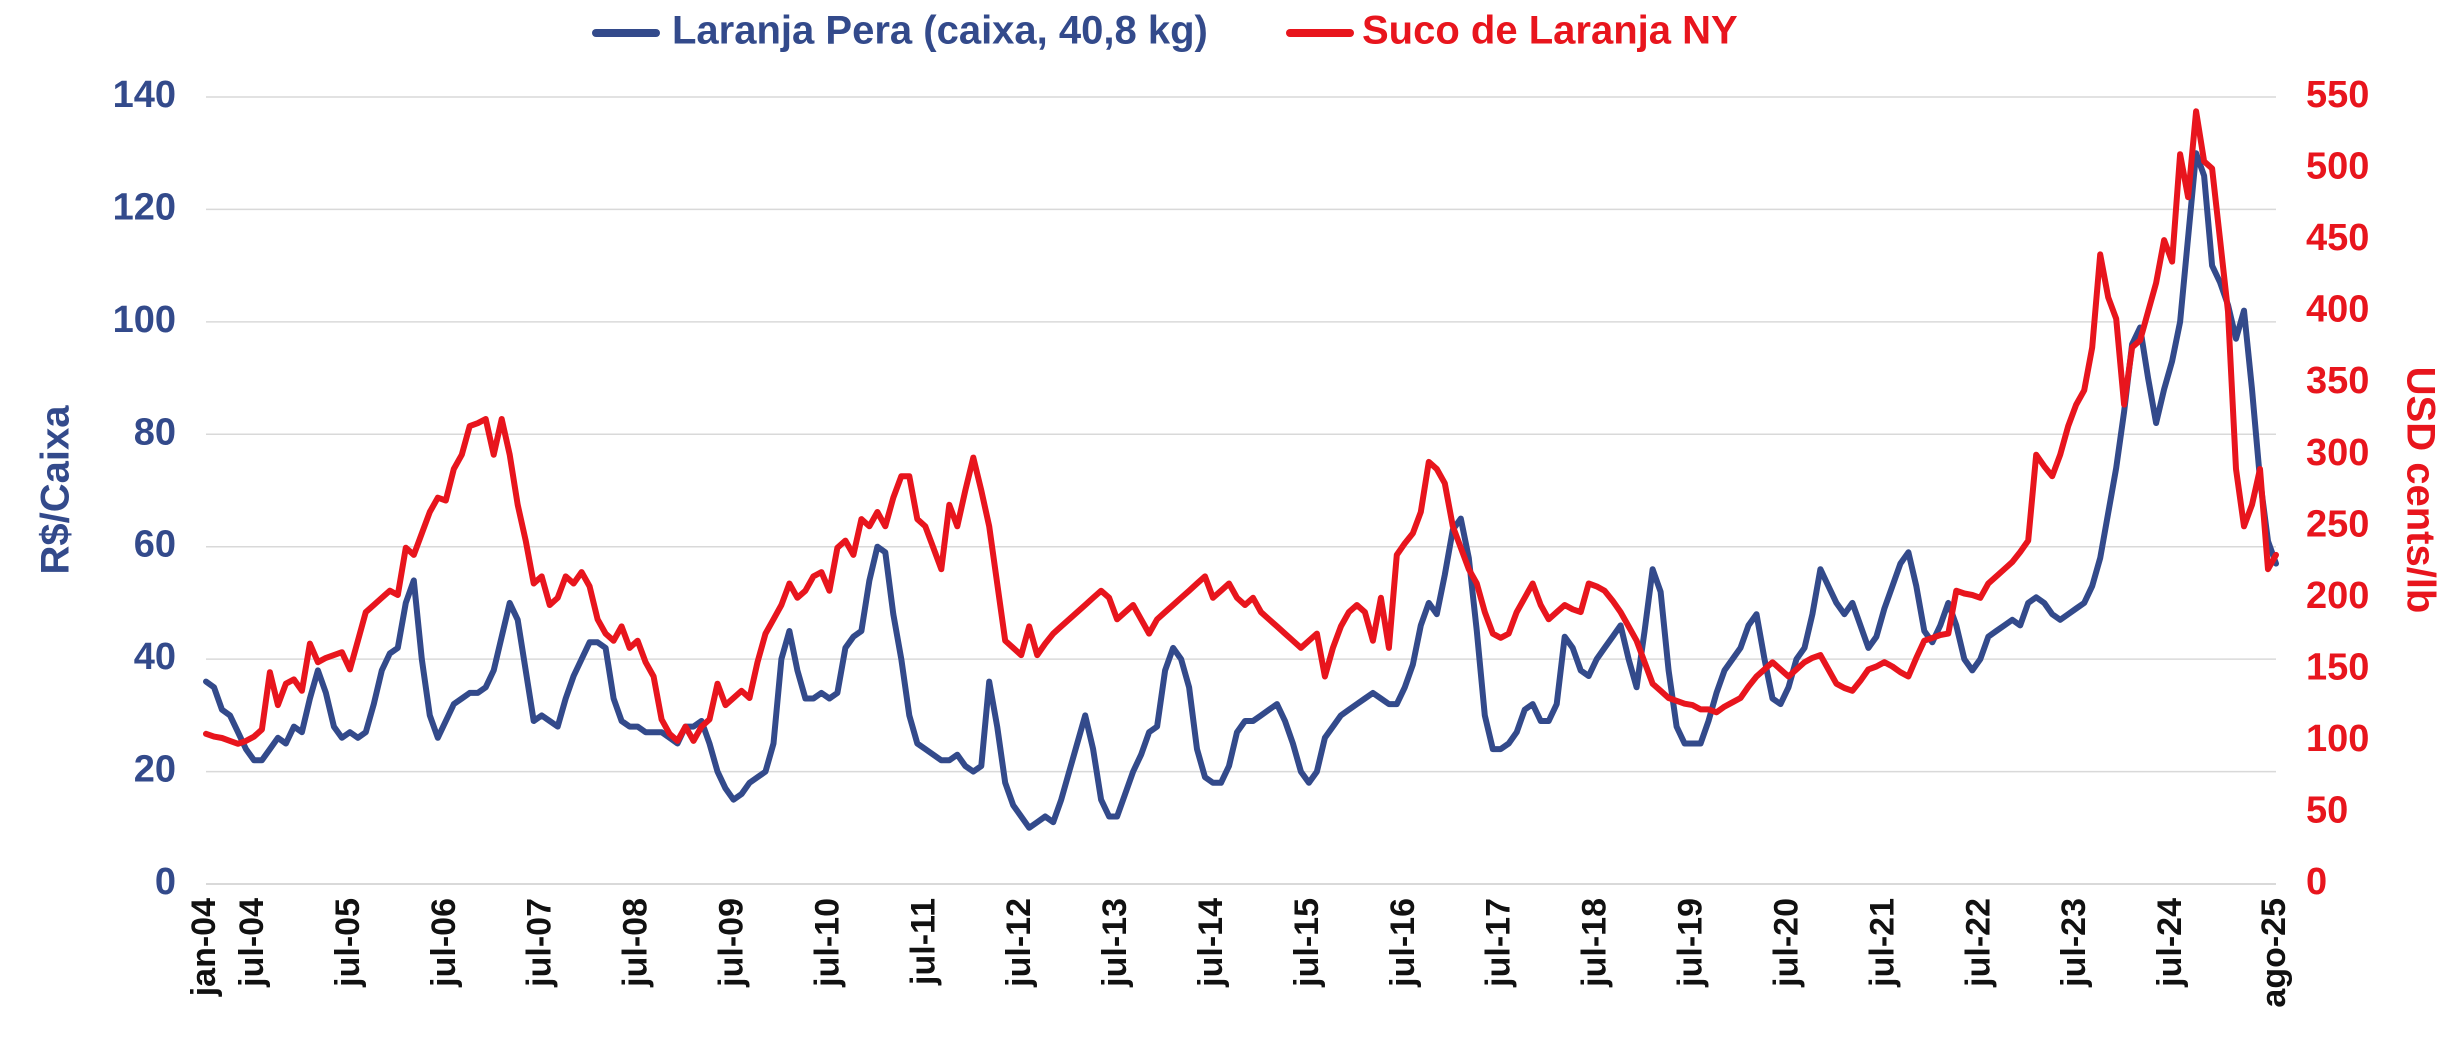 The height and width of the screenshot is (1042, 2461). Describe the element at coordinates (1978, 943) in the screenshot. I see `x-tick-label: jul-22` at that location.